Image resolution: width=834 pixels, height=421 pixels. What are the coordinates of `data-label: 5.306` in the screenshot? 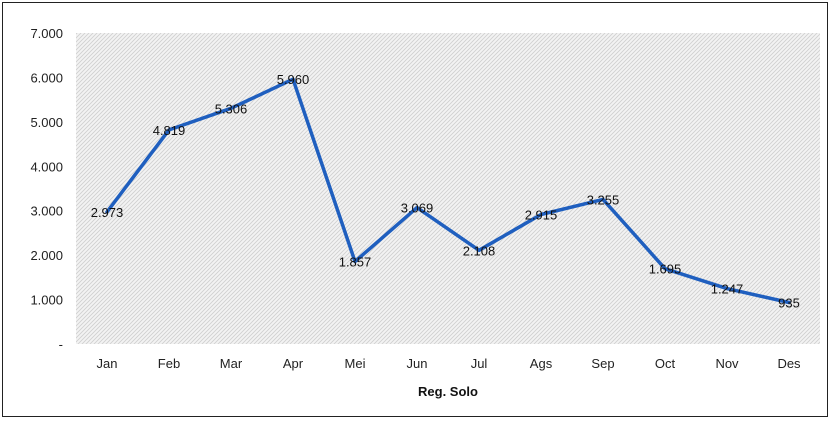 It's located at (231, 108).